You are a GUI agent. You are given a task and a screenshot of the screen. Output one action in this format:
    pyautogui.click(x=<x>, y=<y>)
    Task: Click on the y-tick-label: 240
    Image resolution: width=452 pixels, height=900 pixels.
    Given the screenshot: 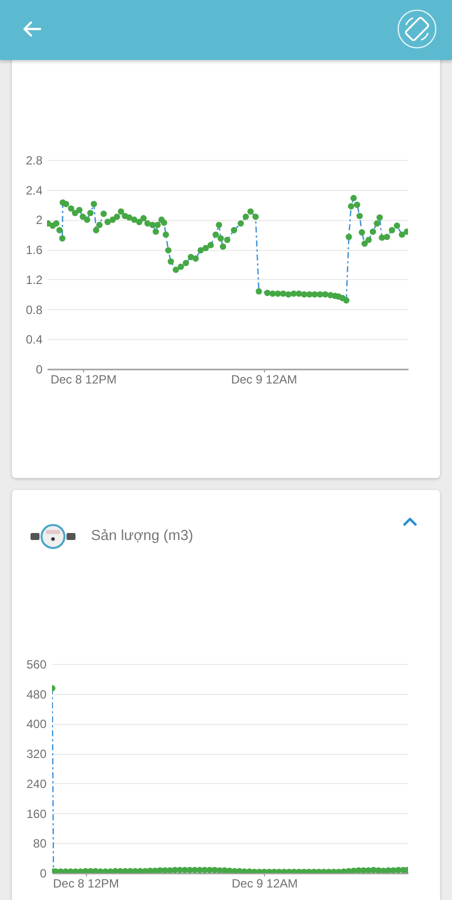 What is the action you would take?
    pyautogui.click(x=36, y=783)
    